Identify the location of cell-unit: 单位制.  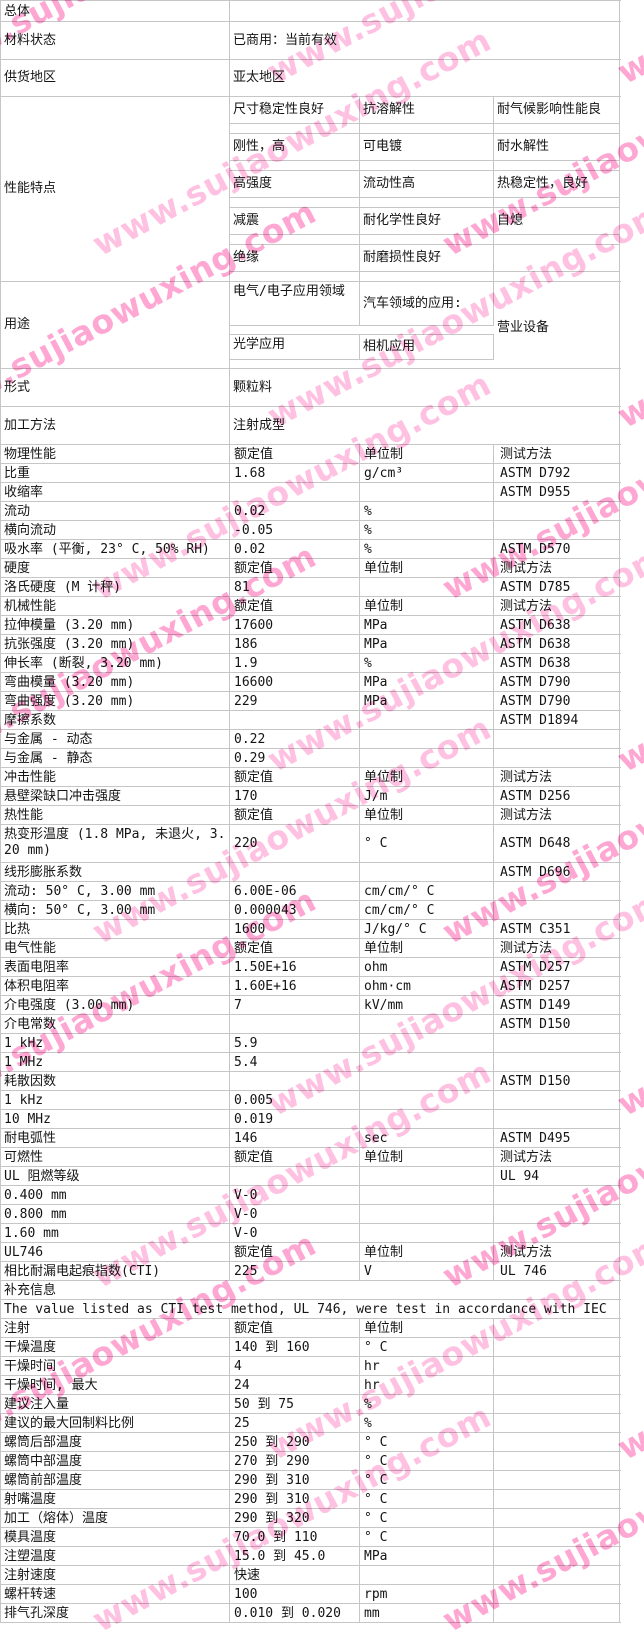
(427, 1252).